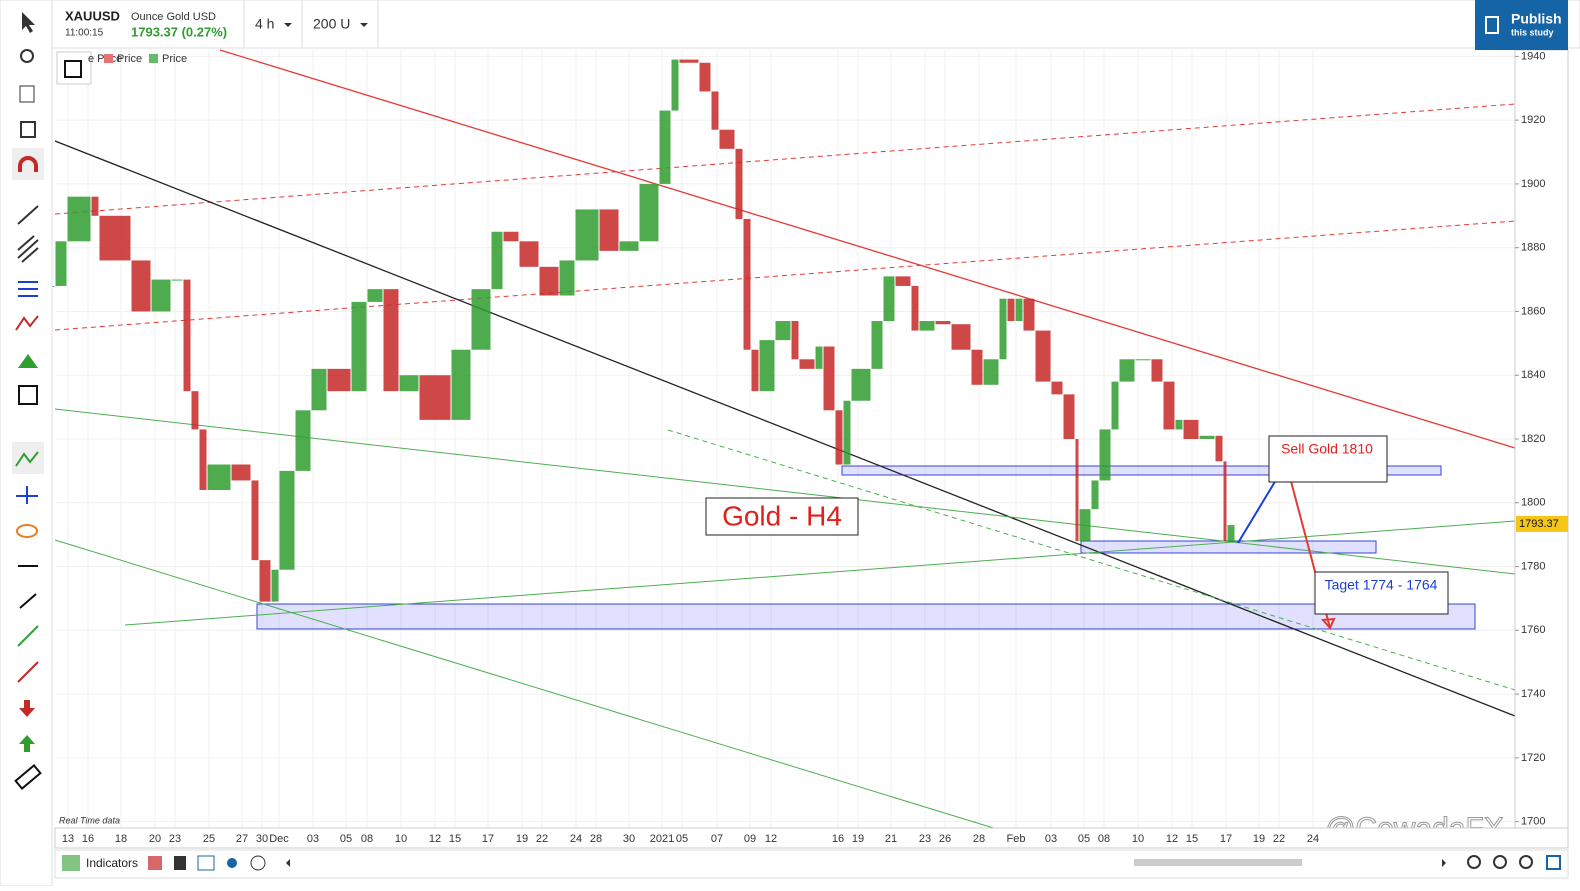 This screenshot has height=891, width=1580. What do you see at coordinates (401, 839) in the screenshot?
I see `x-tick-label: 10` at bounding box center [401, 839].